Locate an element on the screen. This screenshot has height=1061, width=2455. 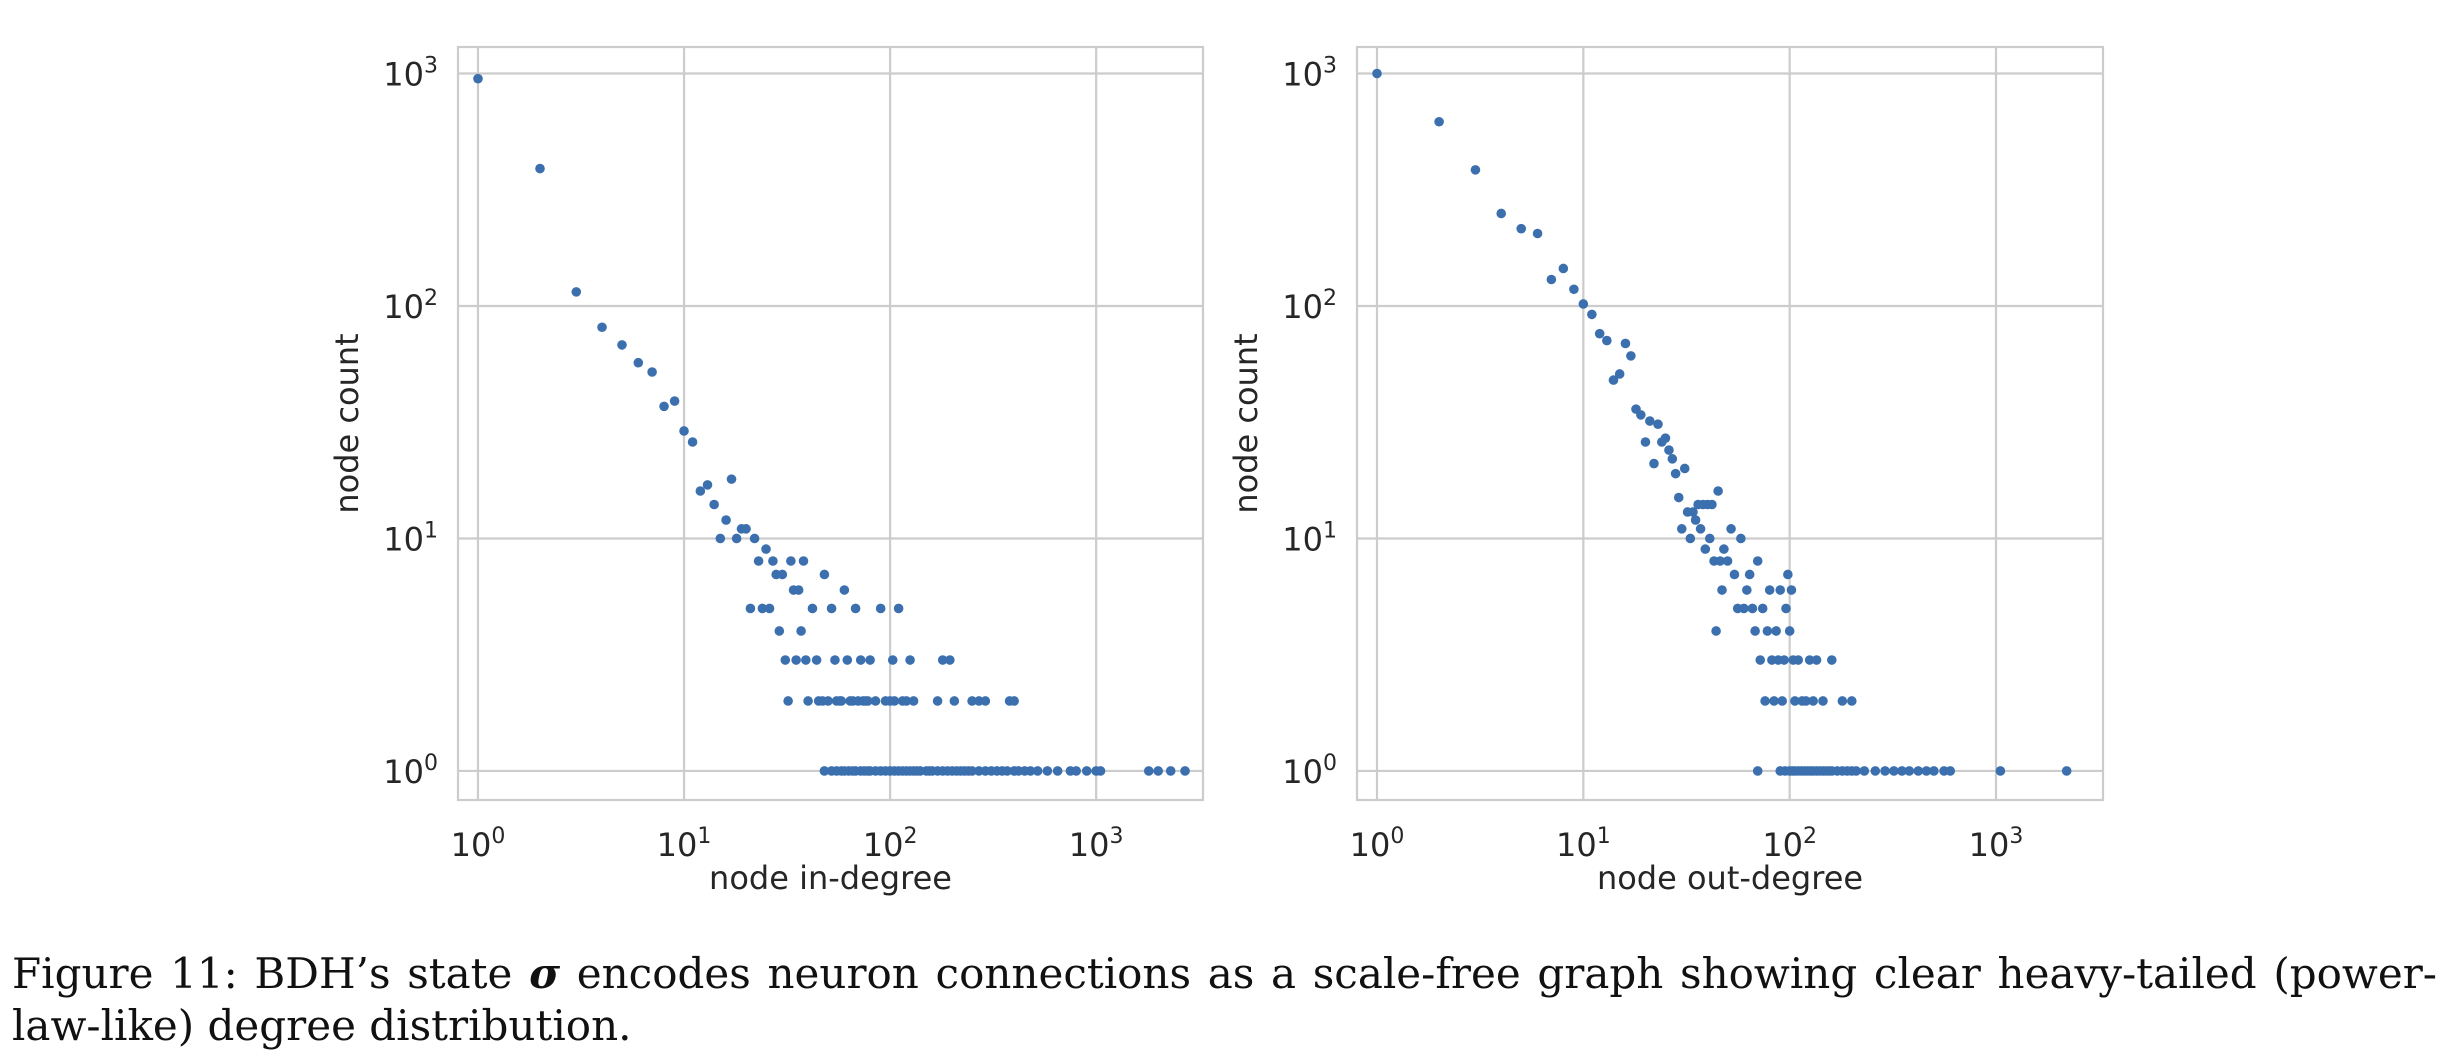
x-tick-label: 100 is located at coordinates (1377, 844).